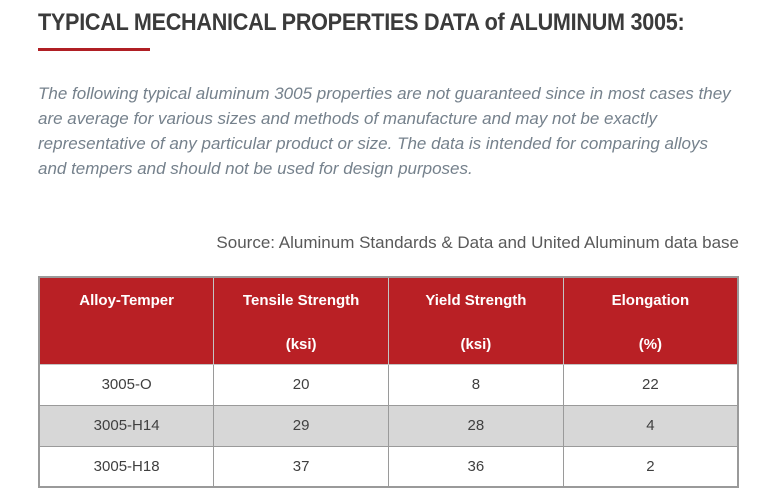 This screenshot has height=494, width=768. What do you see at coordinates (301, 466) in the screenshot?
I see `table-cell-tensile: 37` at bounding box center [301, 466].